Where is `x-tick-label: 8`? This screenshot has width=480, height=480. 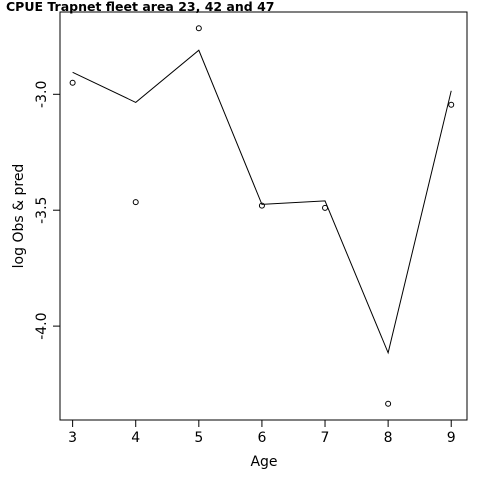 x-tick-label: 8 is located at coordinates (388, 438).